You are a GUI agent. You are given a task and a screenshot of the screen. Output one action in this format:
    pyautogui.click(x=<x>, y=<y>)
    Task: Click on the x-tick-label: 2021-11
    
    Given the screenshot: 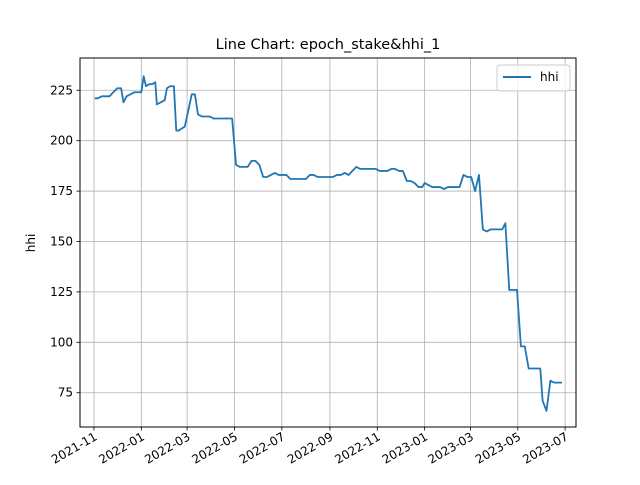 What is the action you would take?
    pyautogui.click(x=74, y=447)
    